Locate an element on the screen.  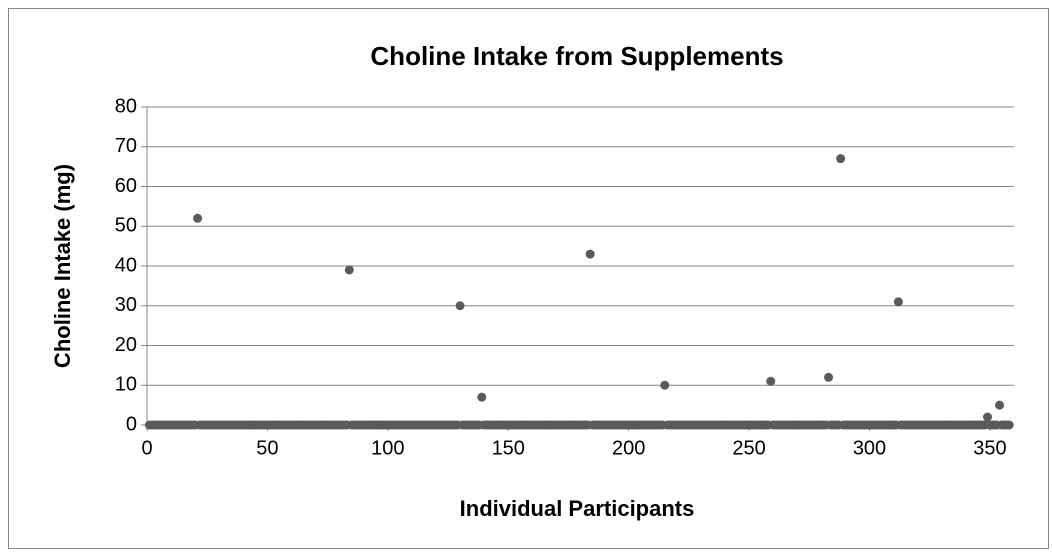
y-tick-label: 40 is located at coordinates (126, 265).